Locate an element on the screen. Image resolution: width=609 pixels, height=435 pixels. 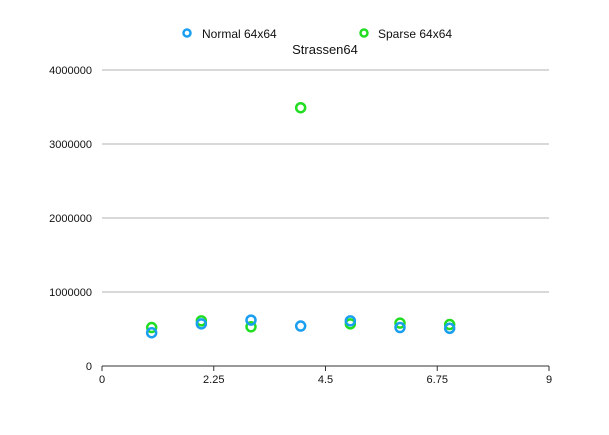
x-tick-label: 4.5 is located at coordinates (325, 380).